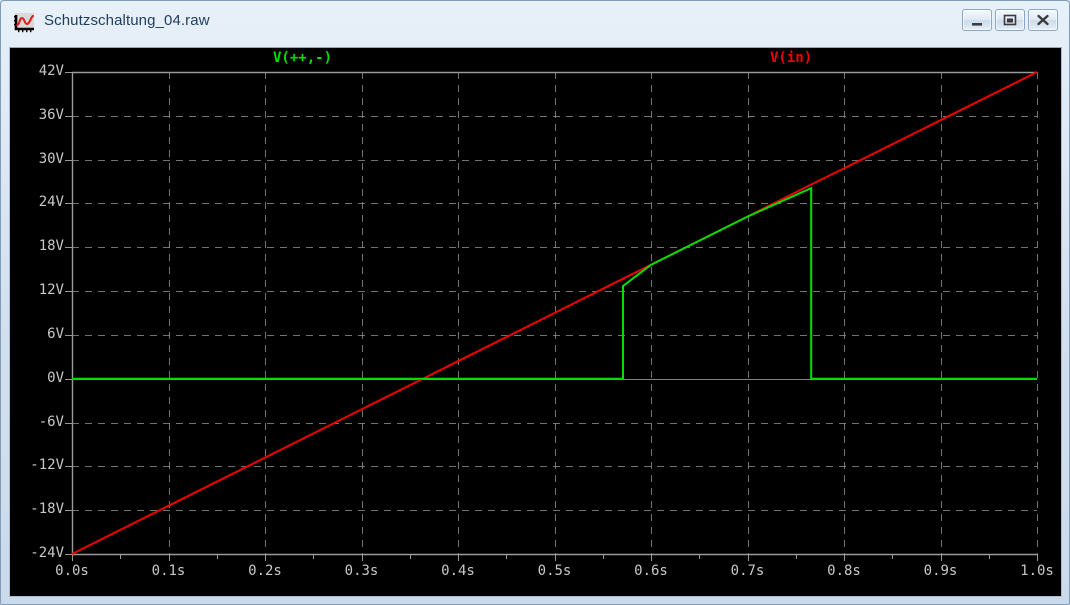  What do you see at coordinates (535, 22) in the screenshot?
I see `title-bar: Schutzschaltung_04.raw` at bounding box center [535, 22].